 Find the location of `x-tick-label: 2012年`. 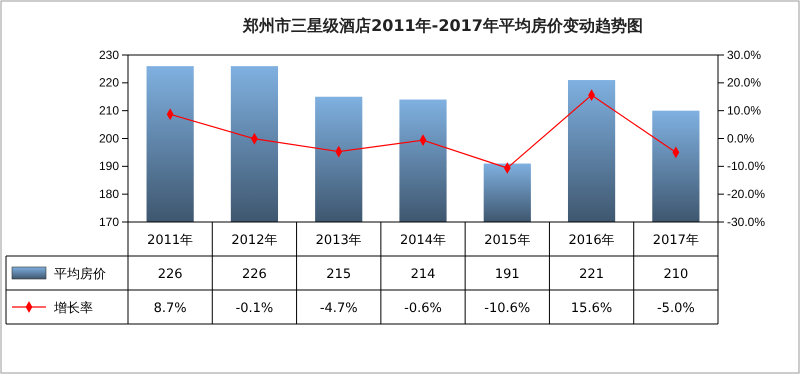

x-tick-label: 2012年 is located at coordinates (254, 240).